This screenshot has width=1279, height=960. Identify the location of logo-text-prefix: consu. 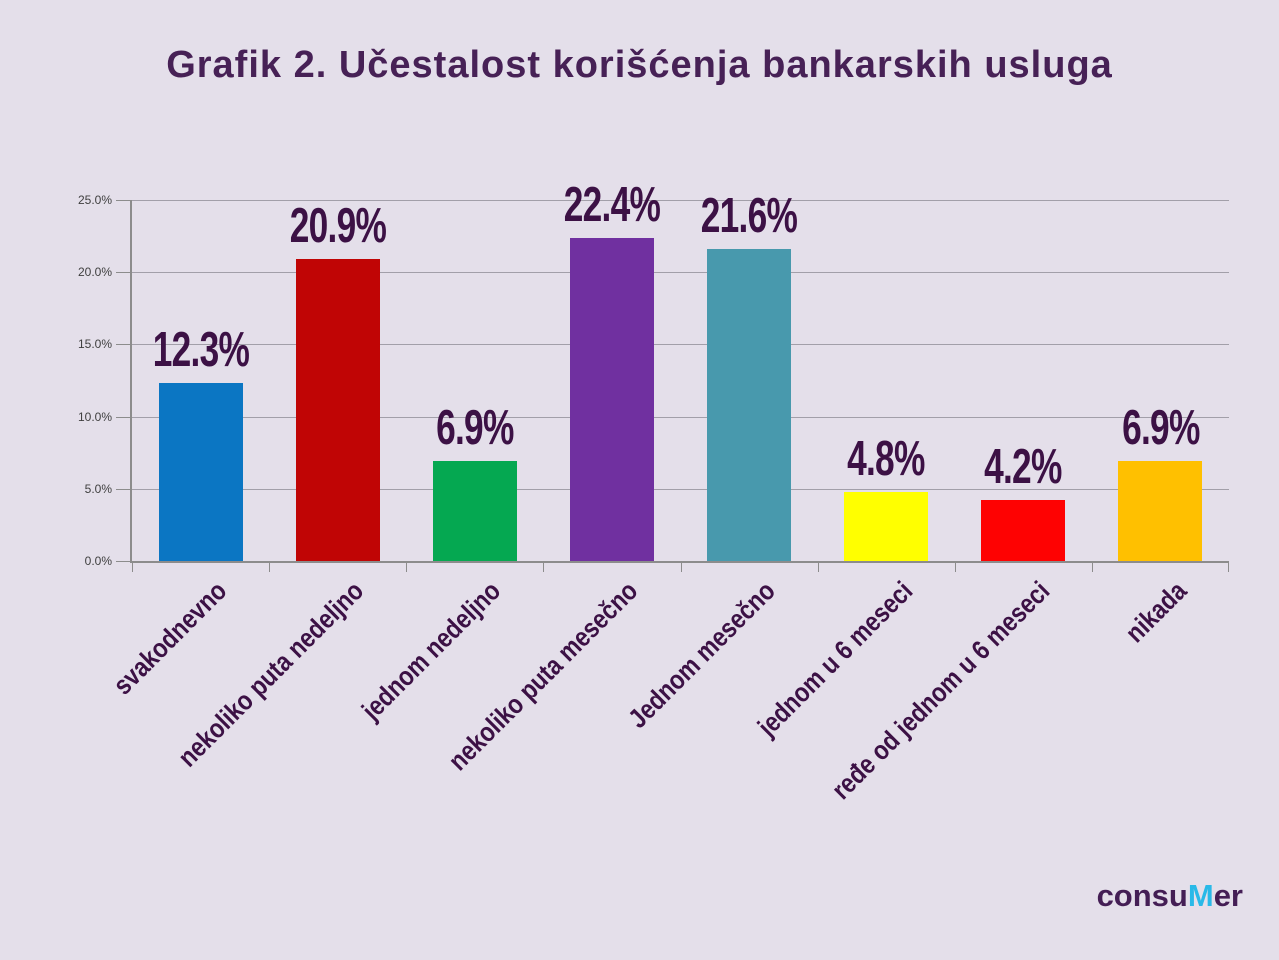
(1142, 895).